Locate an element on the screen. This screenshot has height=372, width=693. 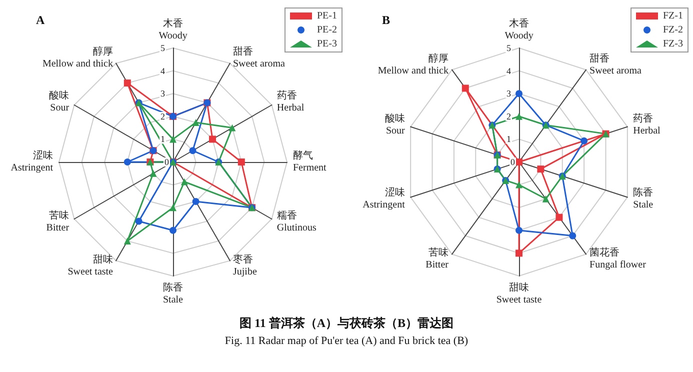
legend-label: PE-3 is located at coordinates (327, 44).